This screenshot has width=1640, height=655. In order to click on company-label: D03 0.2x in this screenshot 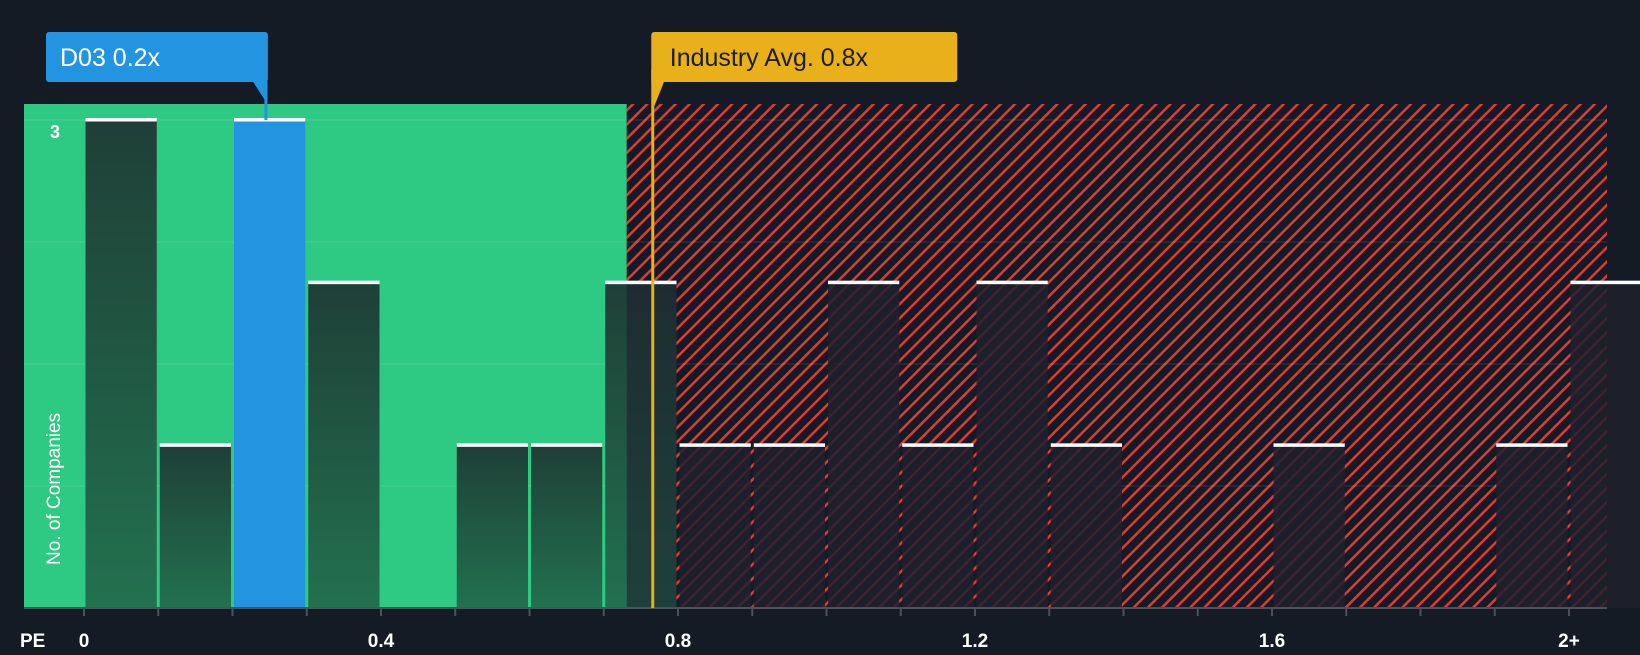, I will do `click(110, 58)`.